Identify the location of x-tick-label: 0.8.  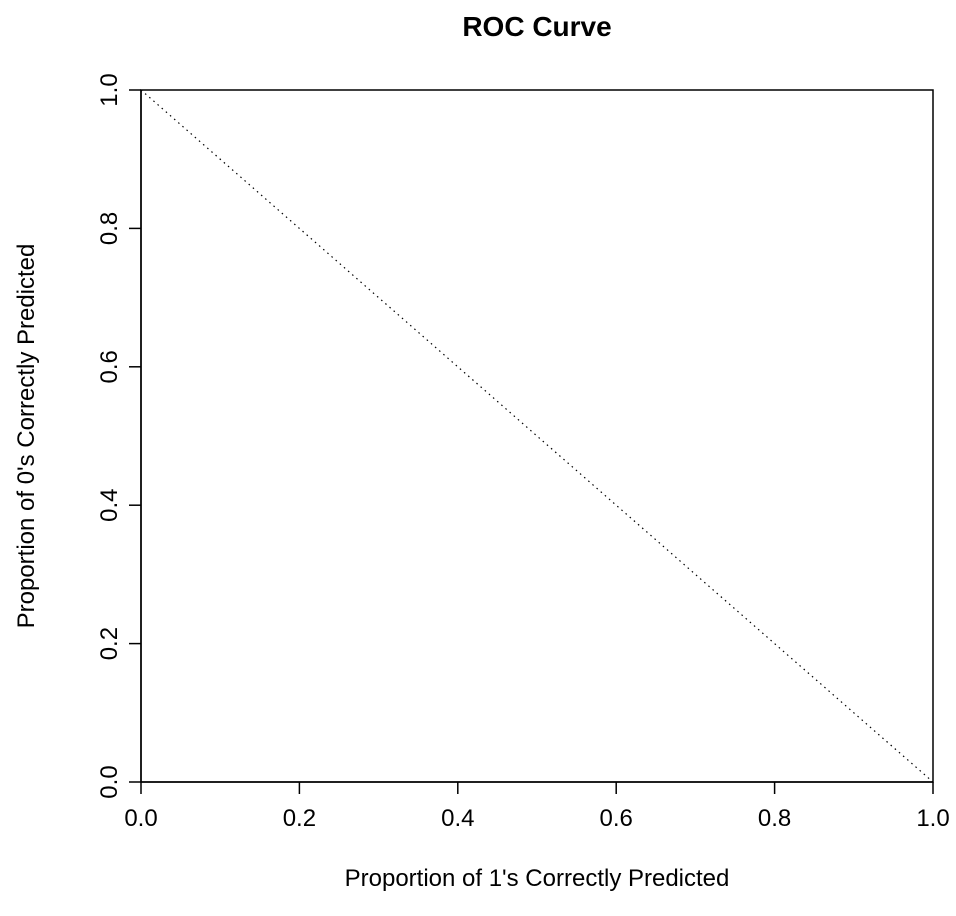
(774, 818).